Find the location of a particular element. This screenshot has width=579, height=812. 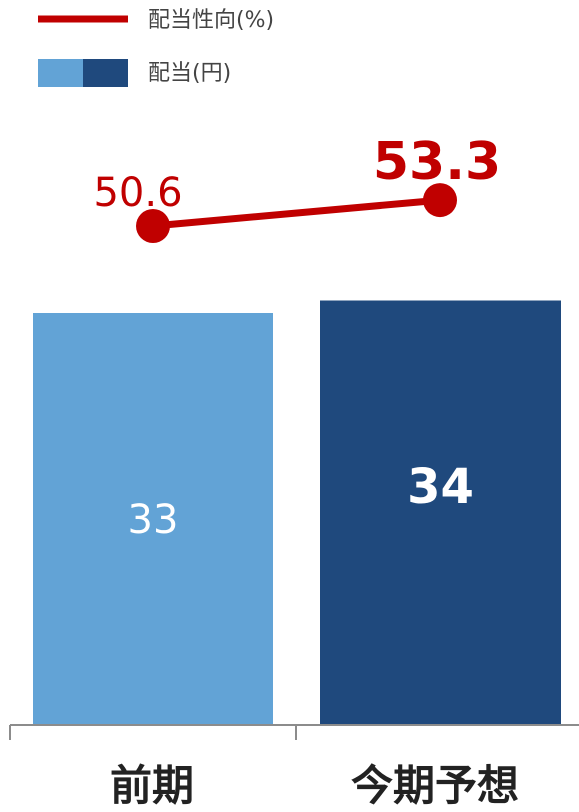

bar-value-label: 34 is located at coordinates (440, 487).